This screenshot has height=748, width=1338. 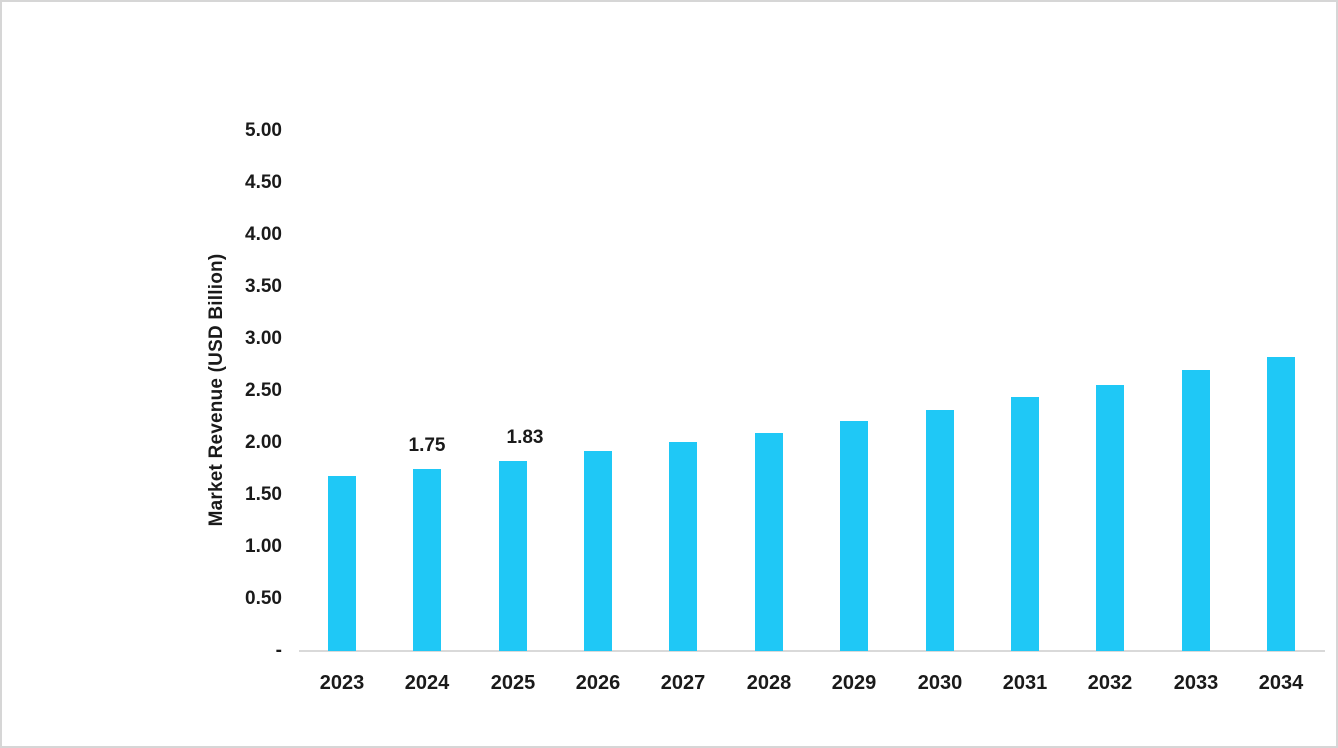 What do you see at coordinates (940, 530) in the screenshot?
I see `bar-2030` at bounding box center [940, 530].